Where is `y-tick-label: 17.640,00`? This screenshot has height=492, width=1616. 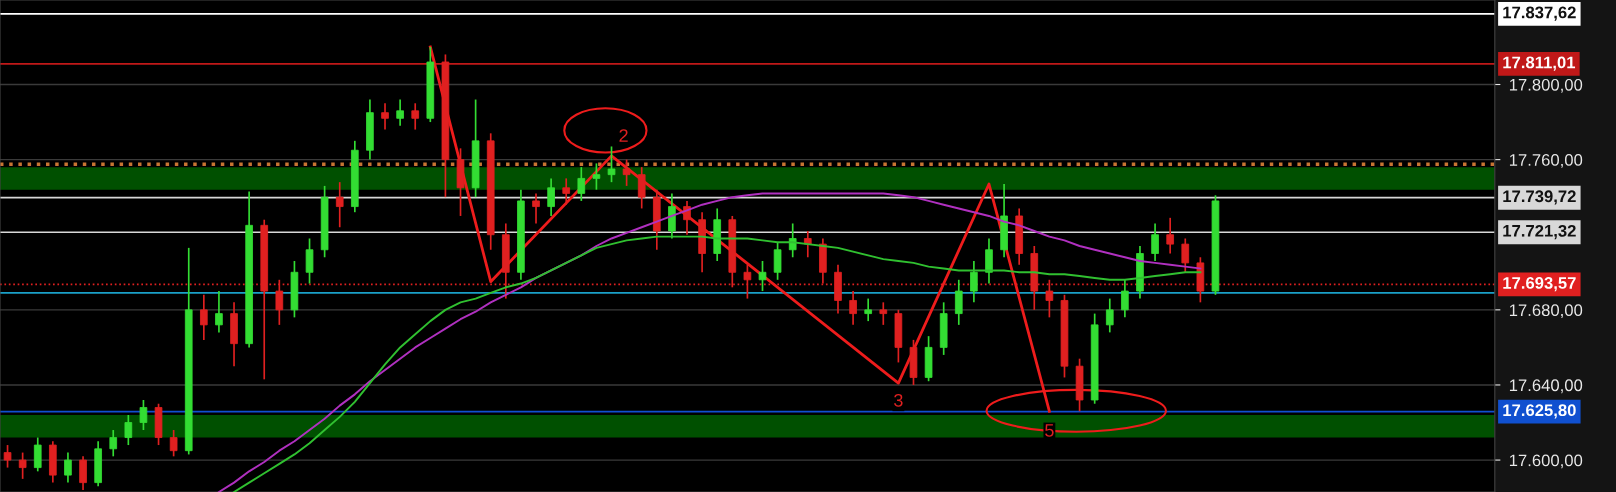
y-tick-label: 17.640,00 is located at coordinates (1546, 386).